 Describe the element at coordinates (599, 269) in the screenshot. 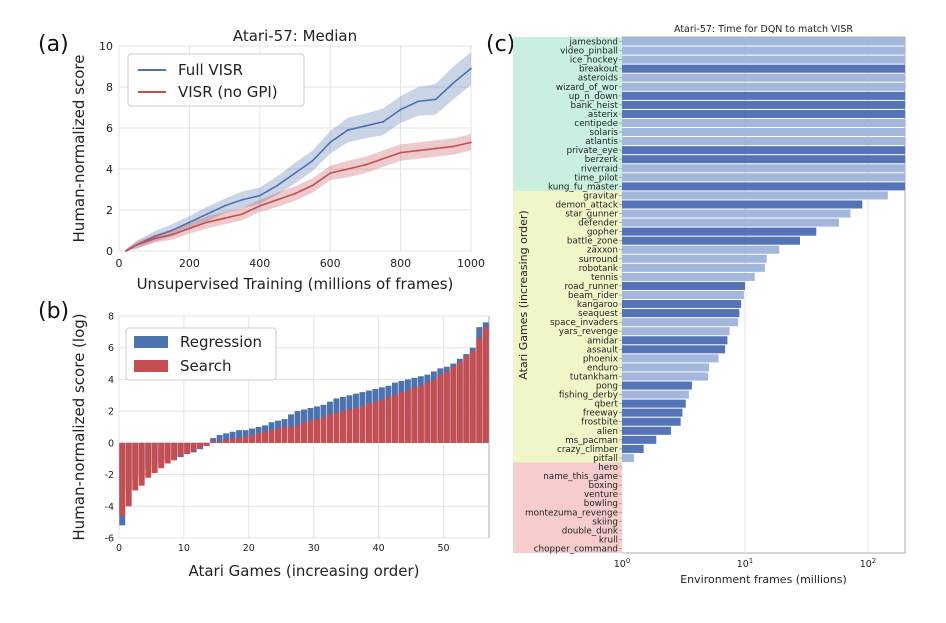

I see `game-label: robotank` at that location.